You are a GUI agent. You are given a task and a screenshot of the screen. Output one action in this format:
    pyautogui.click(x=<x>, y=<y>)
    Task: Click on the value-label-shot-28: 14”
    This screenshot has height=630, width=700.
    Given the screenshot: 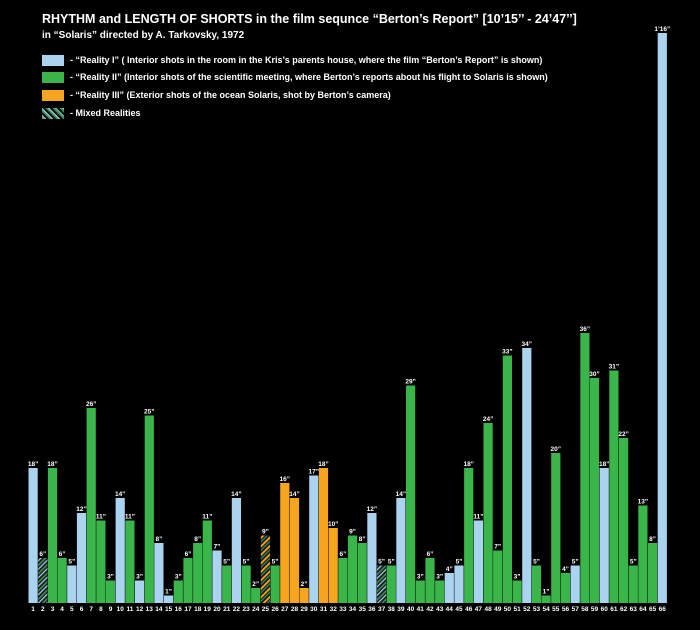 What is the action you would take?
    pyautogui.click(x=294, y=494)
    